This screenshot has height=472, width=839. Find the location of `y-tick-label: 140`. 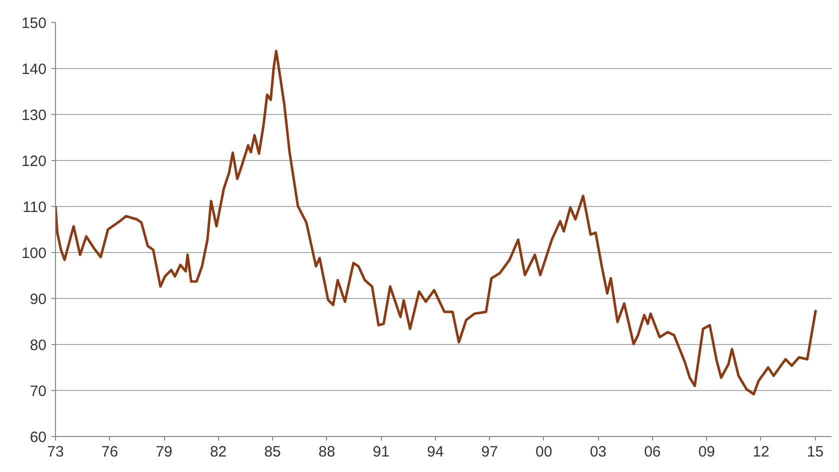

y-tick-label: 140 is located at coordinates (34, 69).